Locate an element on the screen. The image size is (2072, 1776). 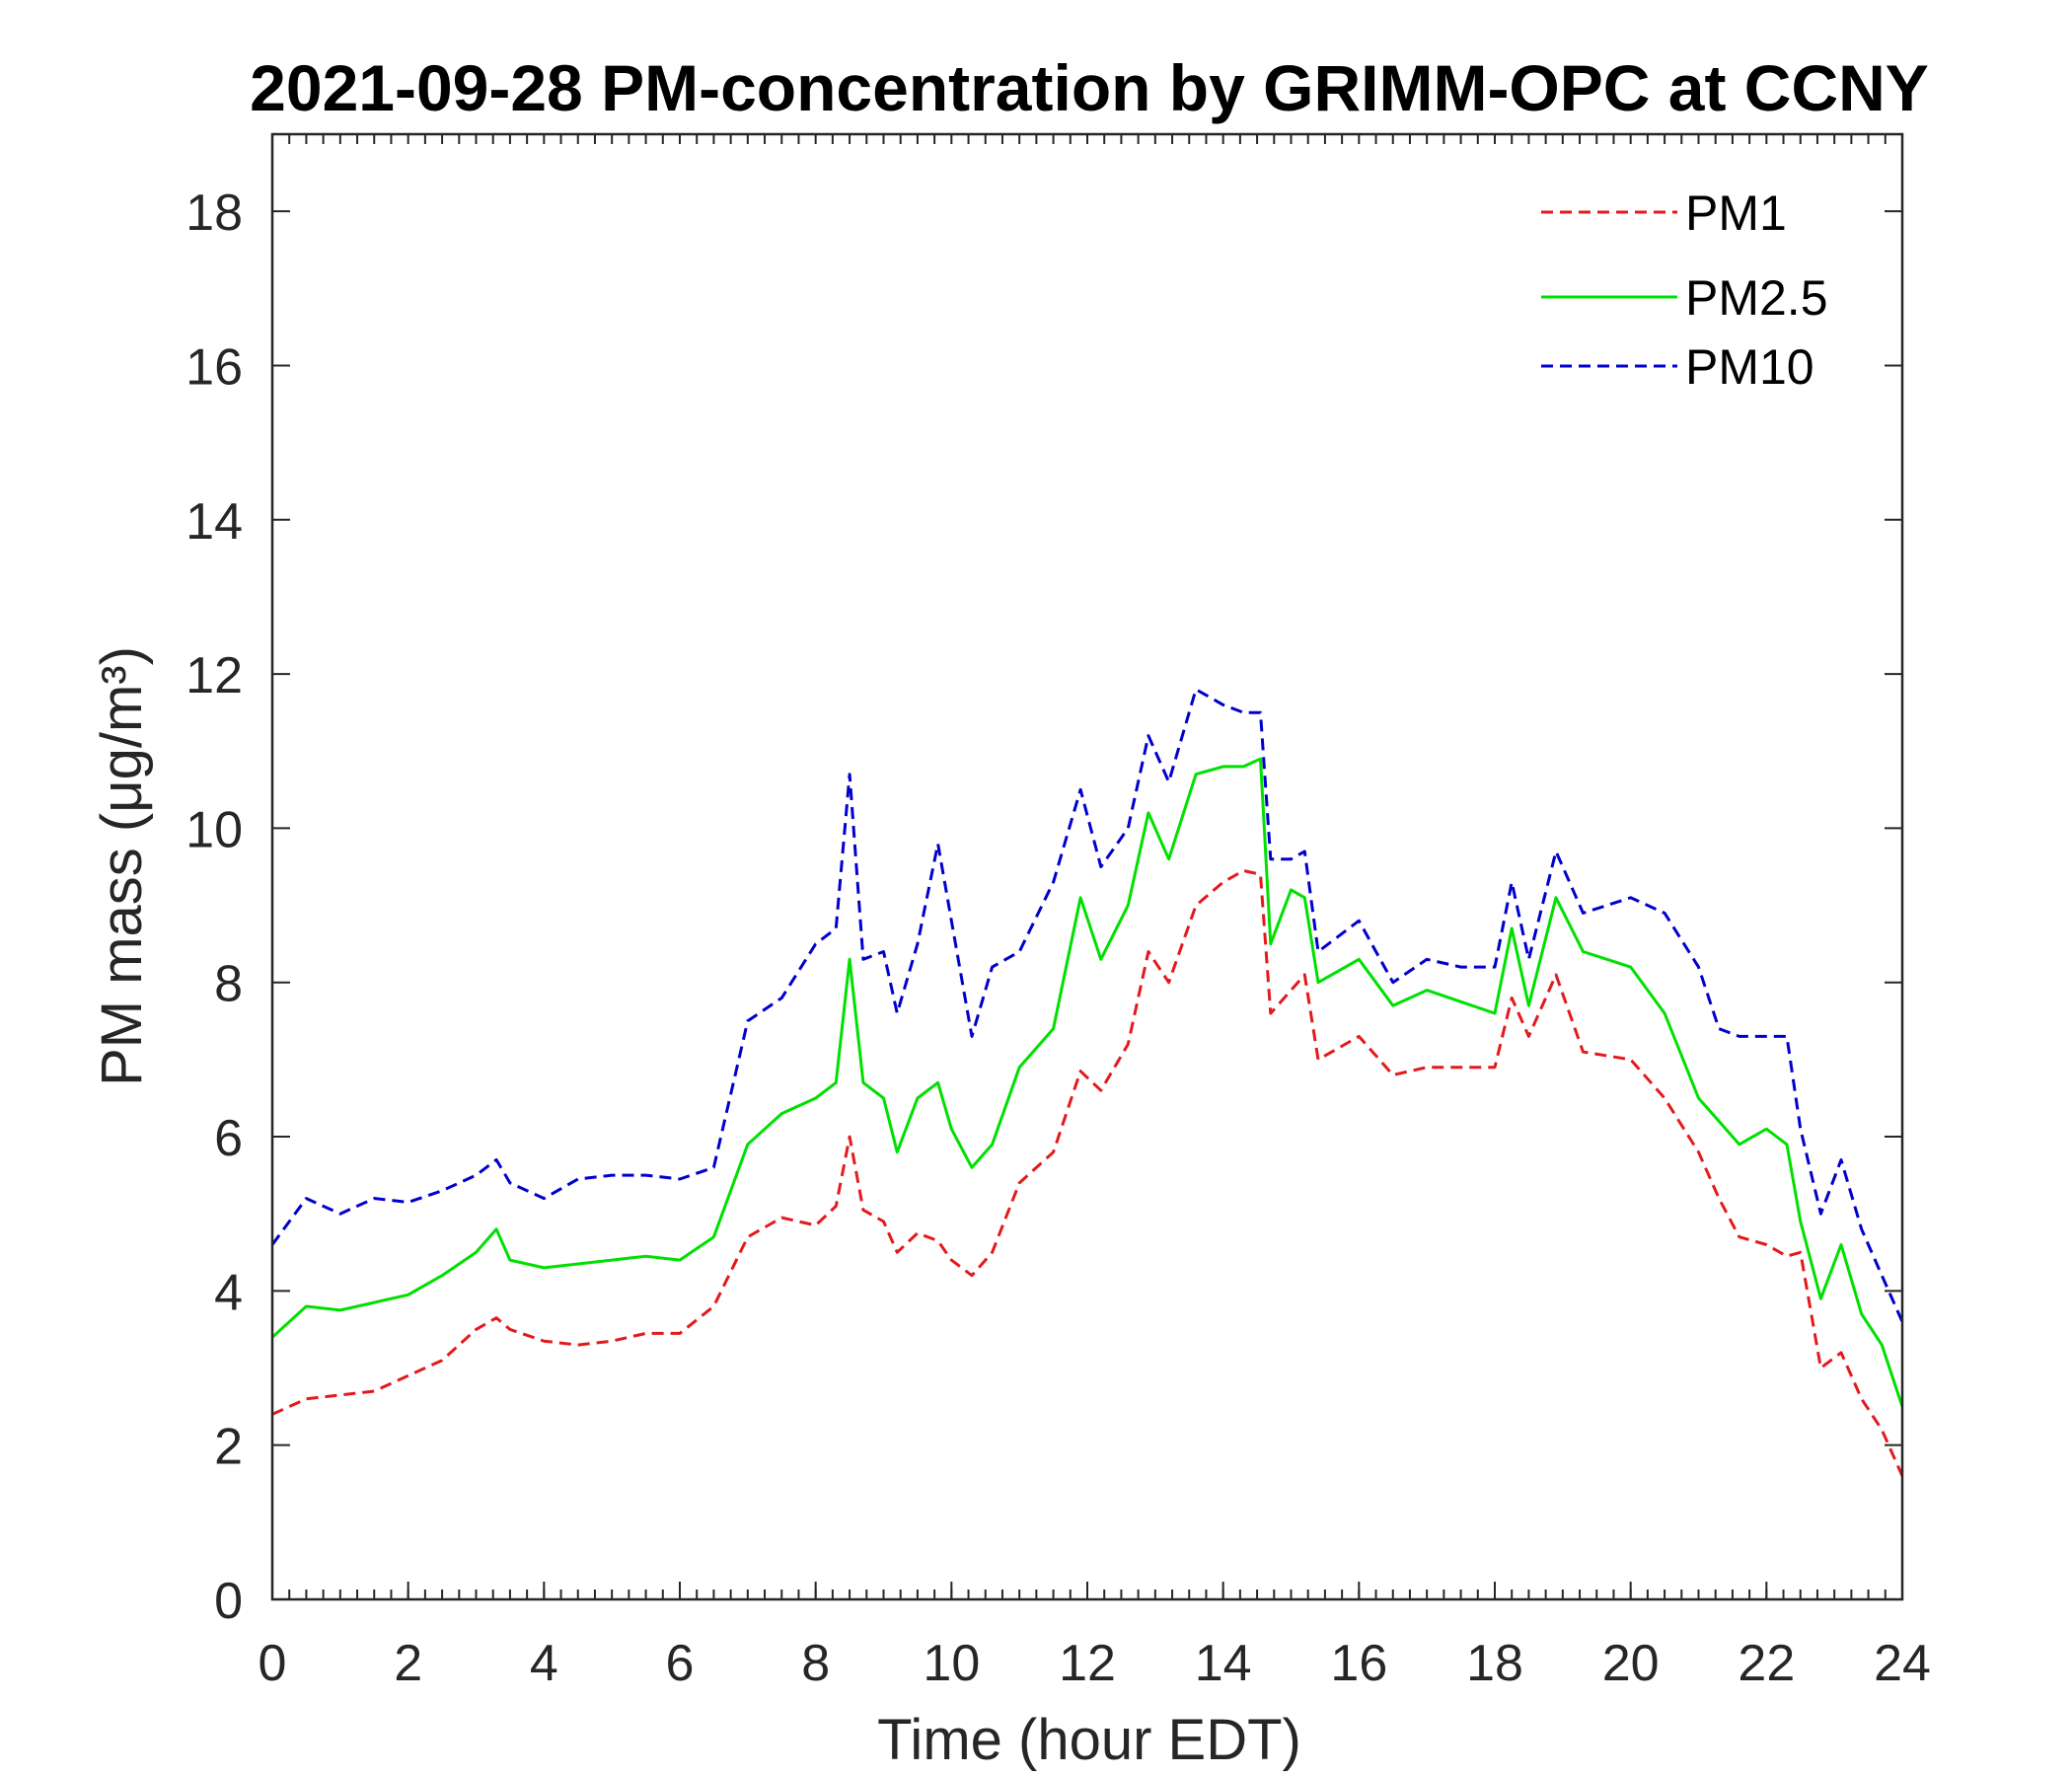
x-tick-label: 0 is located at coordinates (273, 1663).